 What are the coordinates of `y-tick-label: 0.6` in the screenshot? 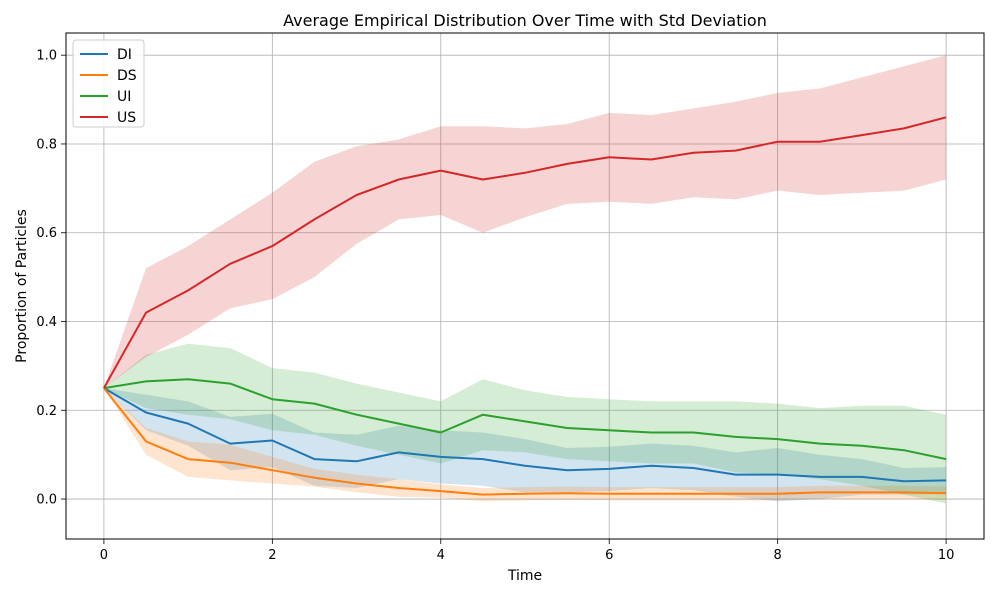 It's located at (46, 233).